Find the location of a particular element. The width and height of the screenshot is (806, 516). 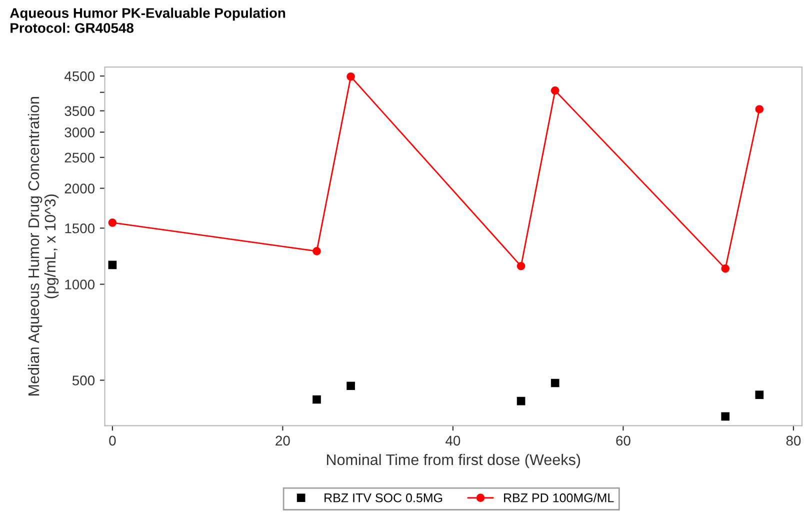

y-tick-label: 2000 is located at coordinates (79, 189).